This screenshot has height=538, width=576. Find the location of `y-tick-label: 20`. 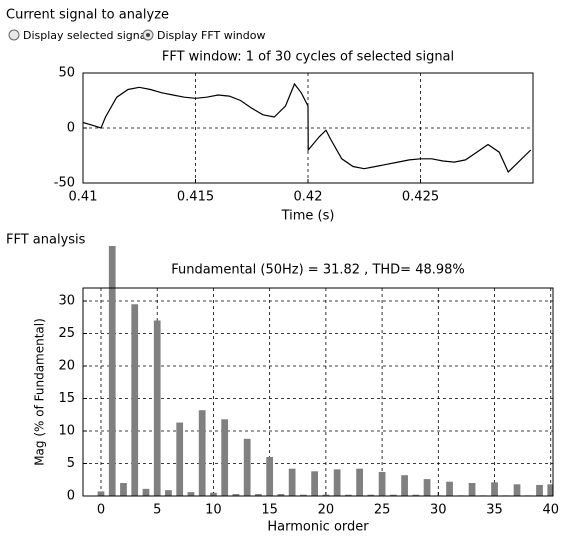

y-tick-label: 20 is located at coordinates (66, 366).